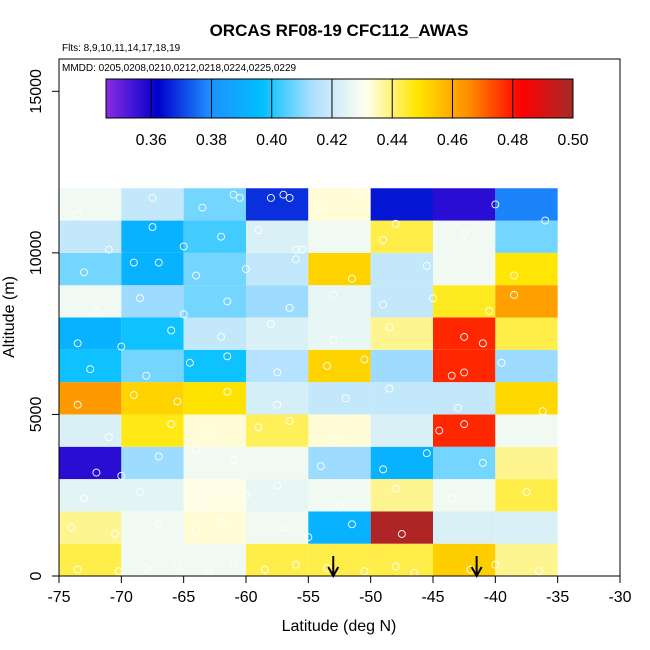 This screenshot has height=650, width=650. What do you see at coordinates (58, 597) in the screenshot?
I see `x-tick-label: -75` at bounding box center [58, 597].